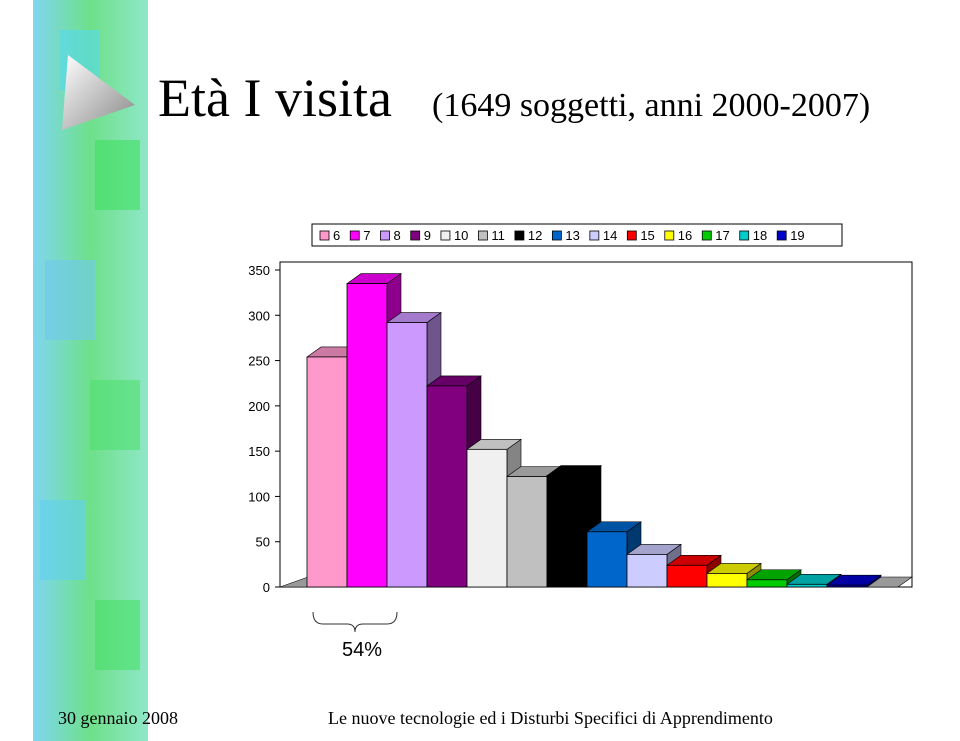 The height and width of the screenshot is (741, 960). I want to click on legend-label: 16, so click(685, 235).